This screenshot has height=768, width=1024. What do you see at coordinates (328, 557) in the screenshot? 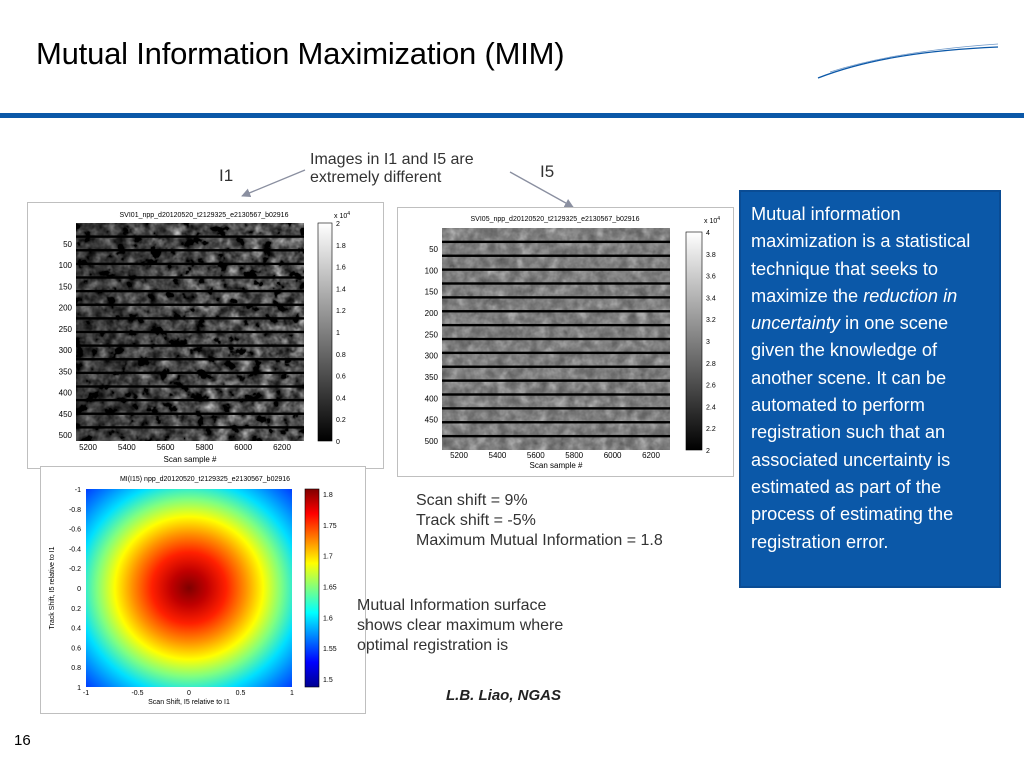
I see `mi-cb-tick-2: 1.7` at bounding box center [328, 557].